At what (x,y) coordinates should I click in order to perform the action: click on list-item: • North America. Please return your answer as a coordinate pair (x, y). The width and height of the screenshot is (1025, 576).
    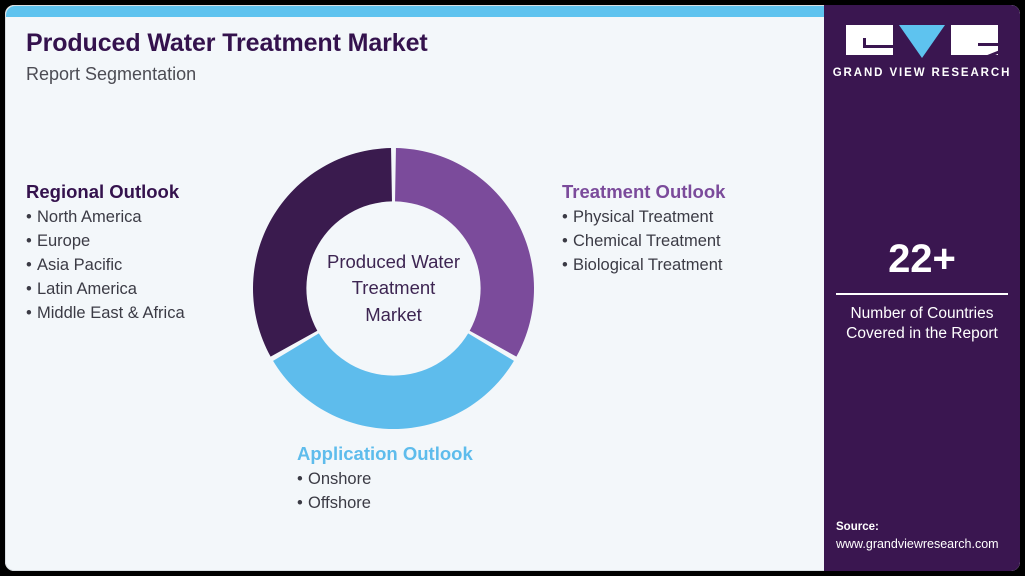
    Looking at the image, I should click on (105, 218).